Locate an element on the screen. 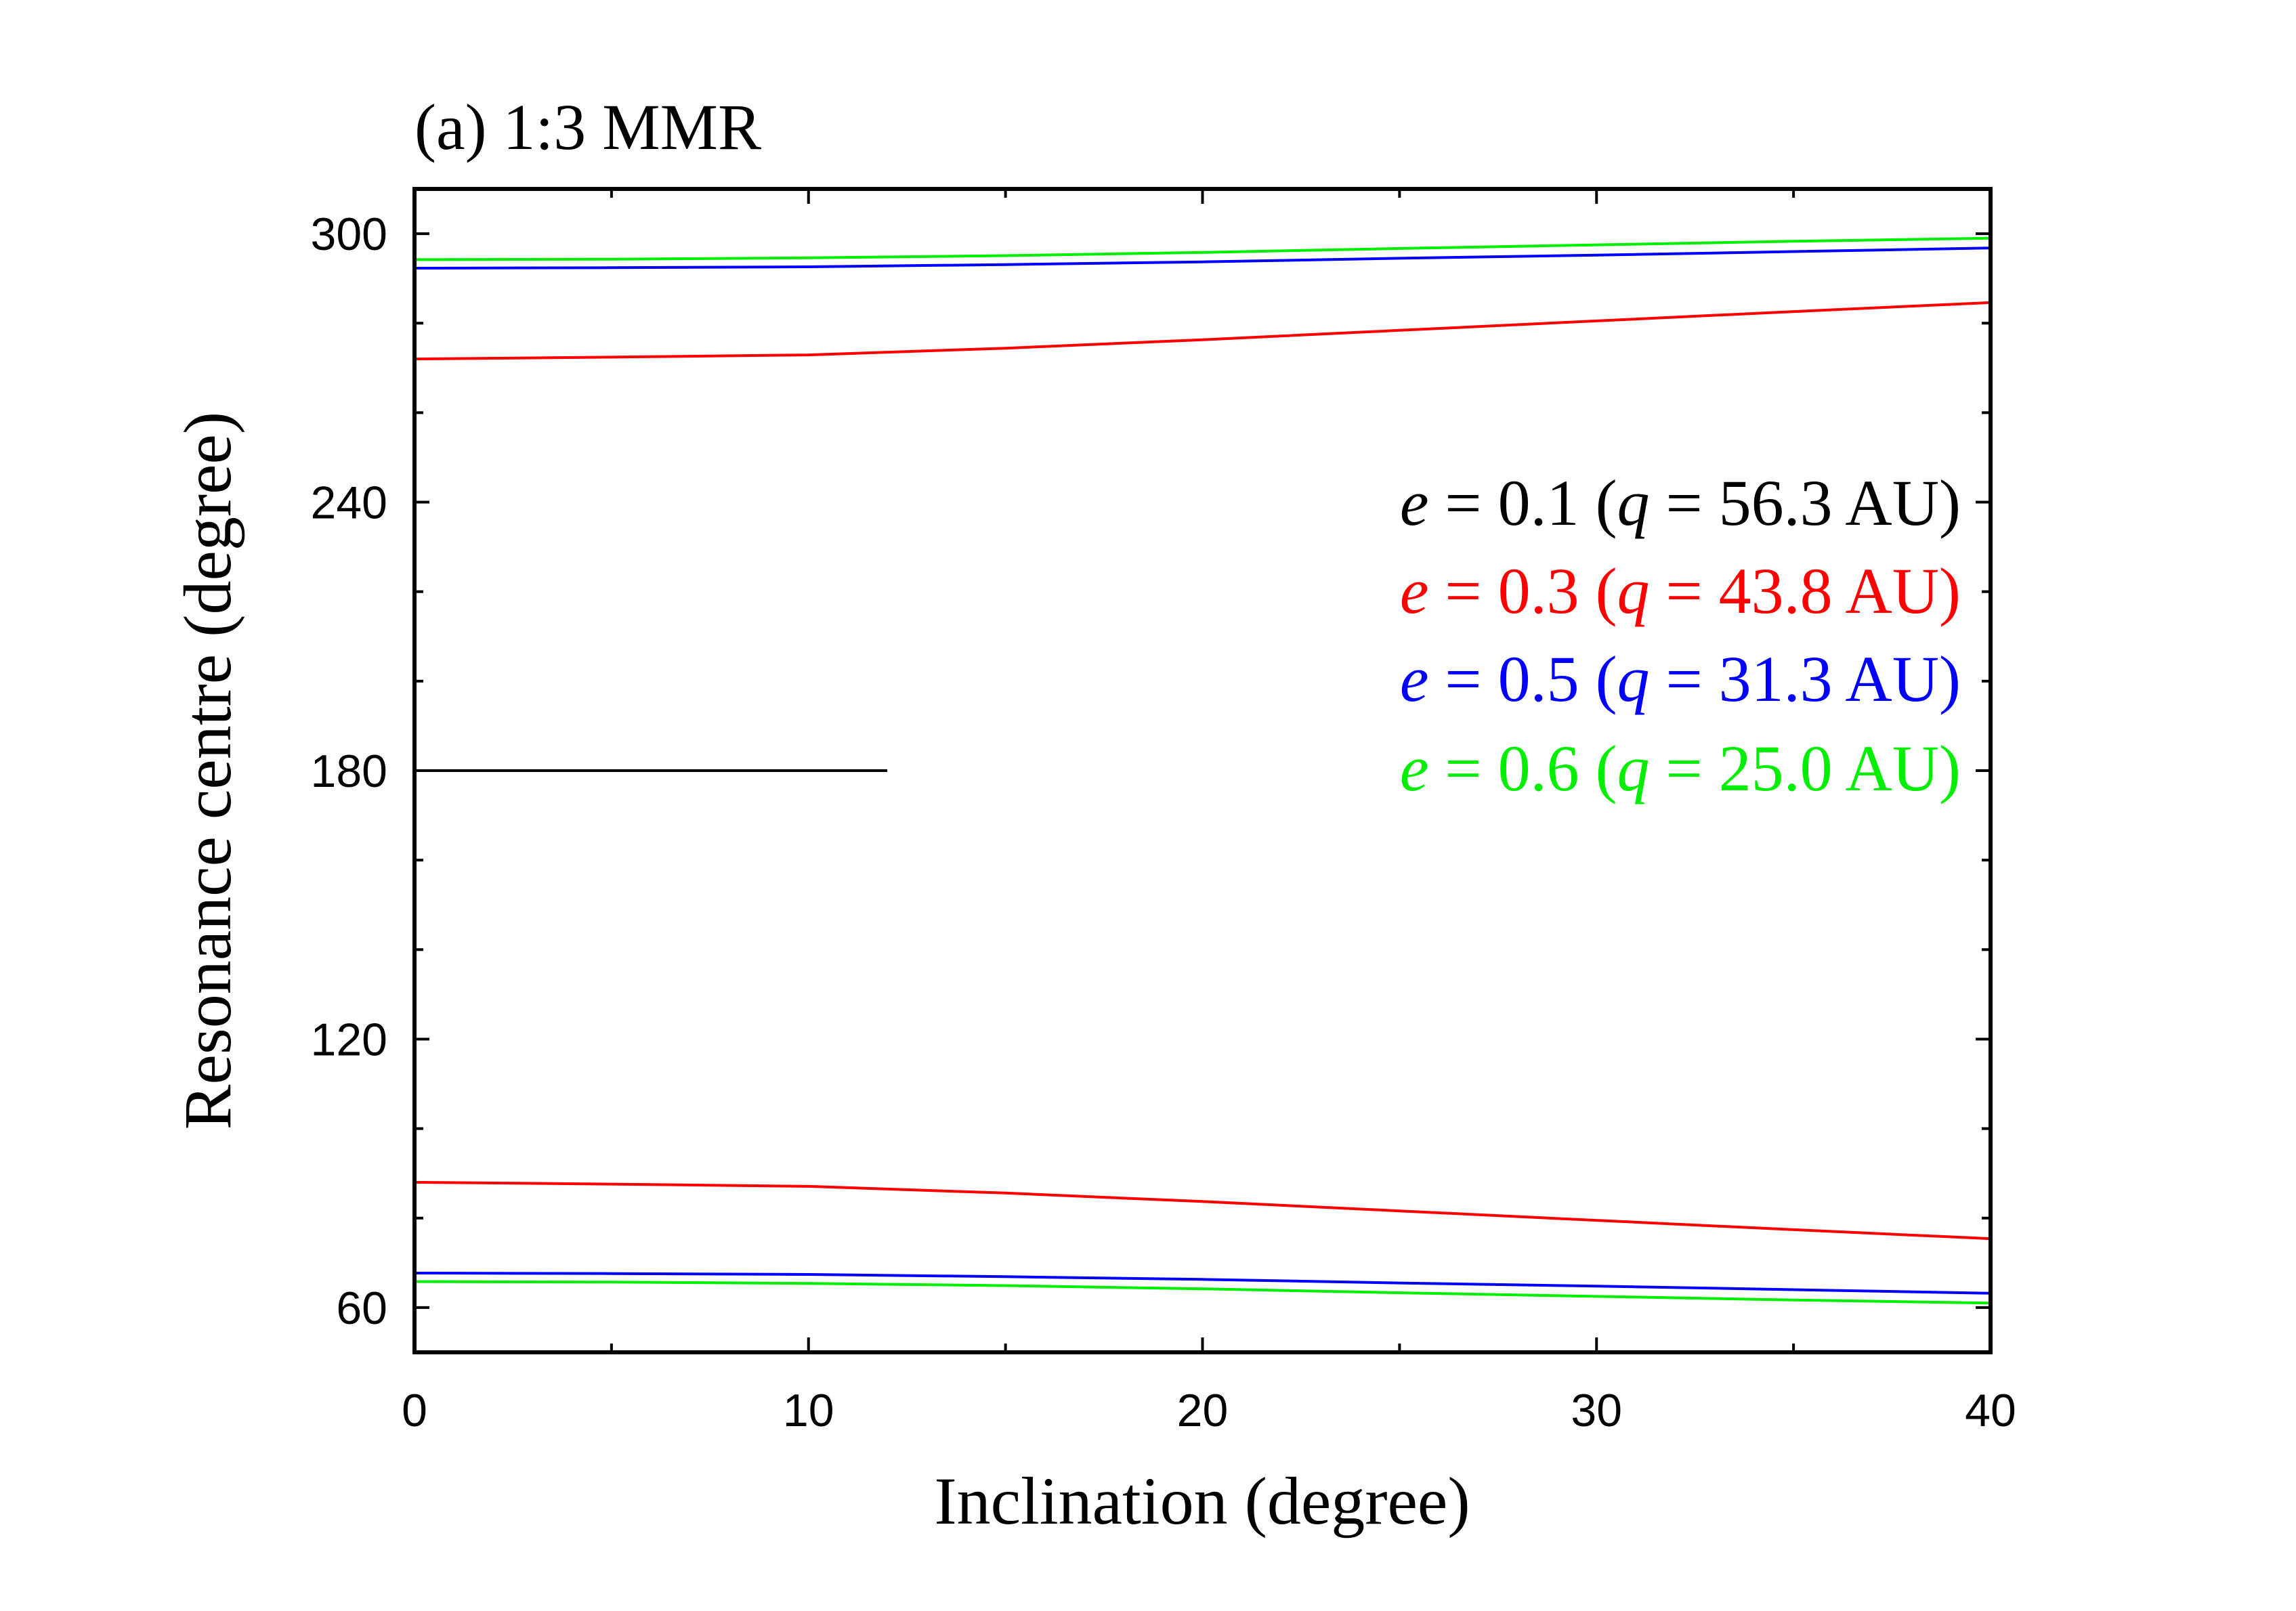  y-tick-label: 300 is located at coordinates (349, 234).